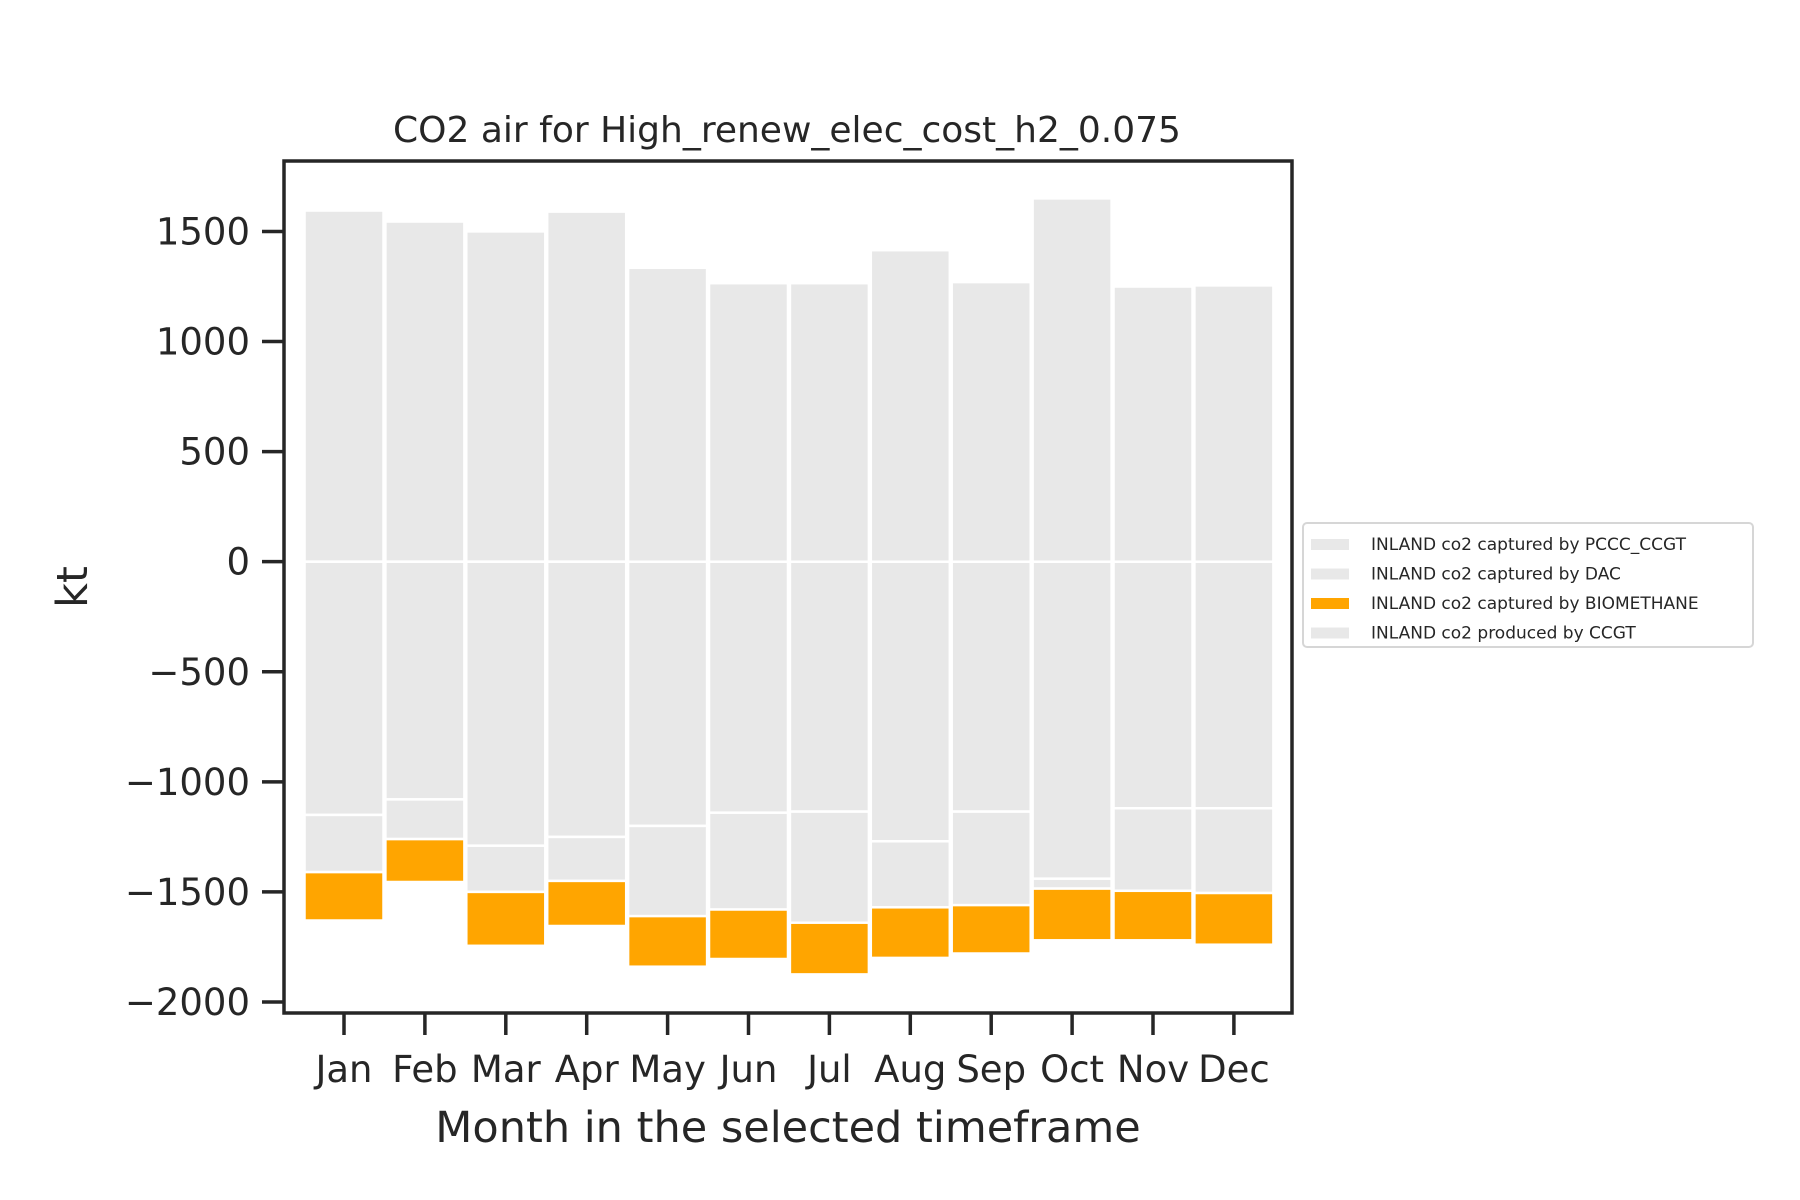 This screenshot has height=1200, width=1800. I want to click on legend-label: INLAND co2 captured by BIOMETHANE, so click(1535, 604).